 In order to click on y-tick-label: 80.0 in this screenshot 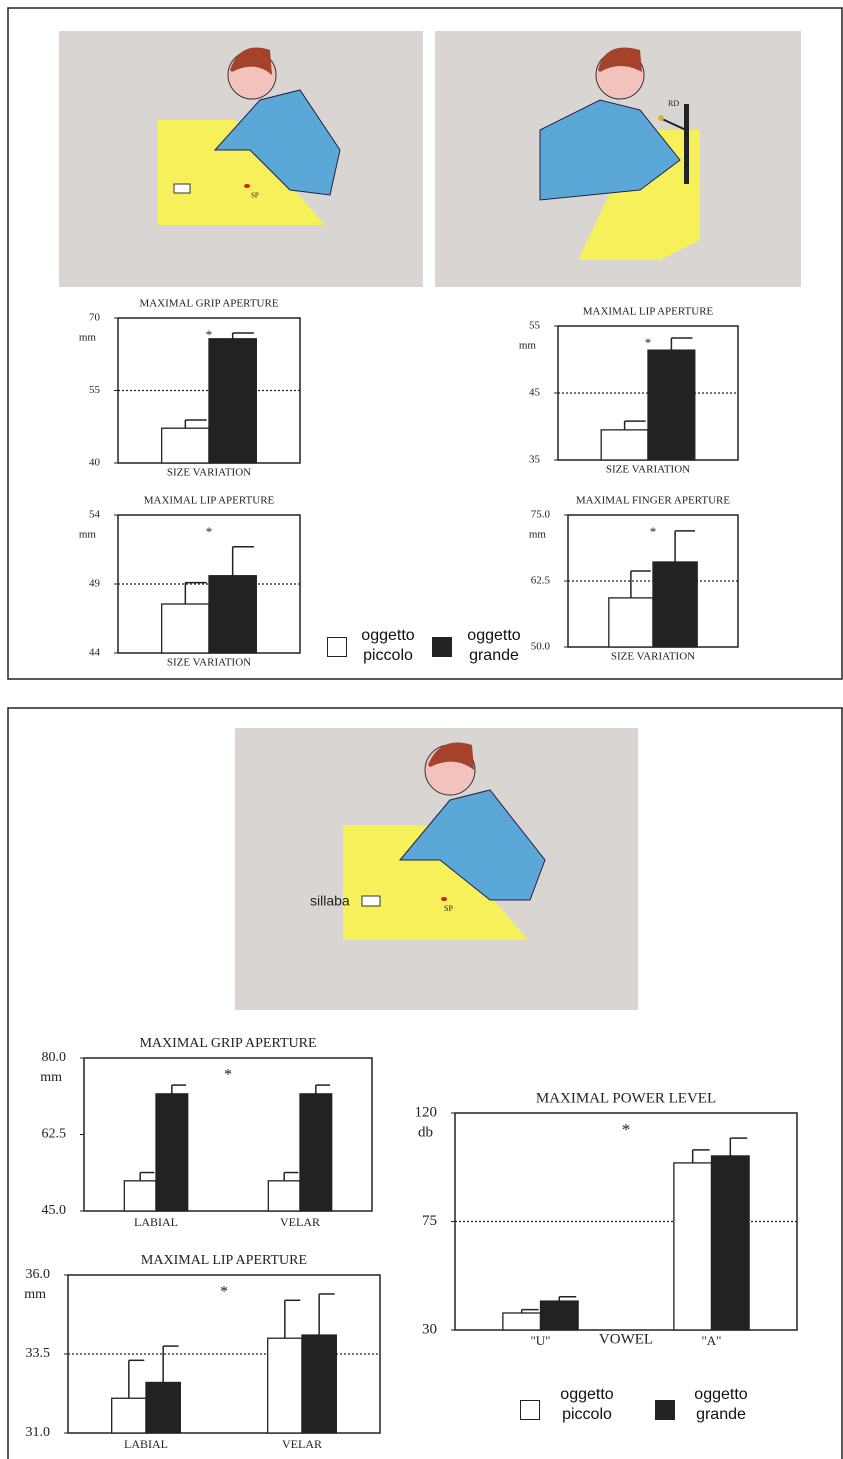, I will do `click(54, 1057)`.